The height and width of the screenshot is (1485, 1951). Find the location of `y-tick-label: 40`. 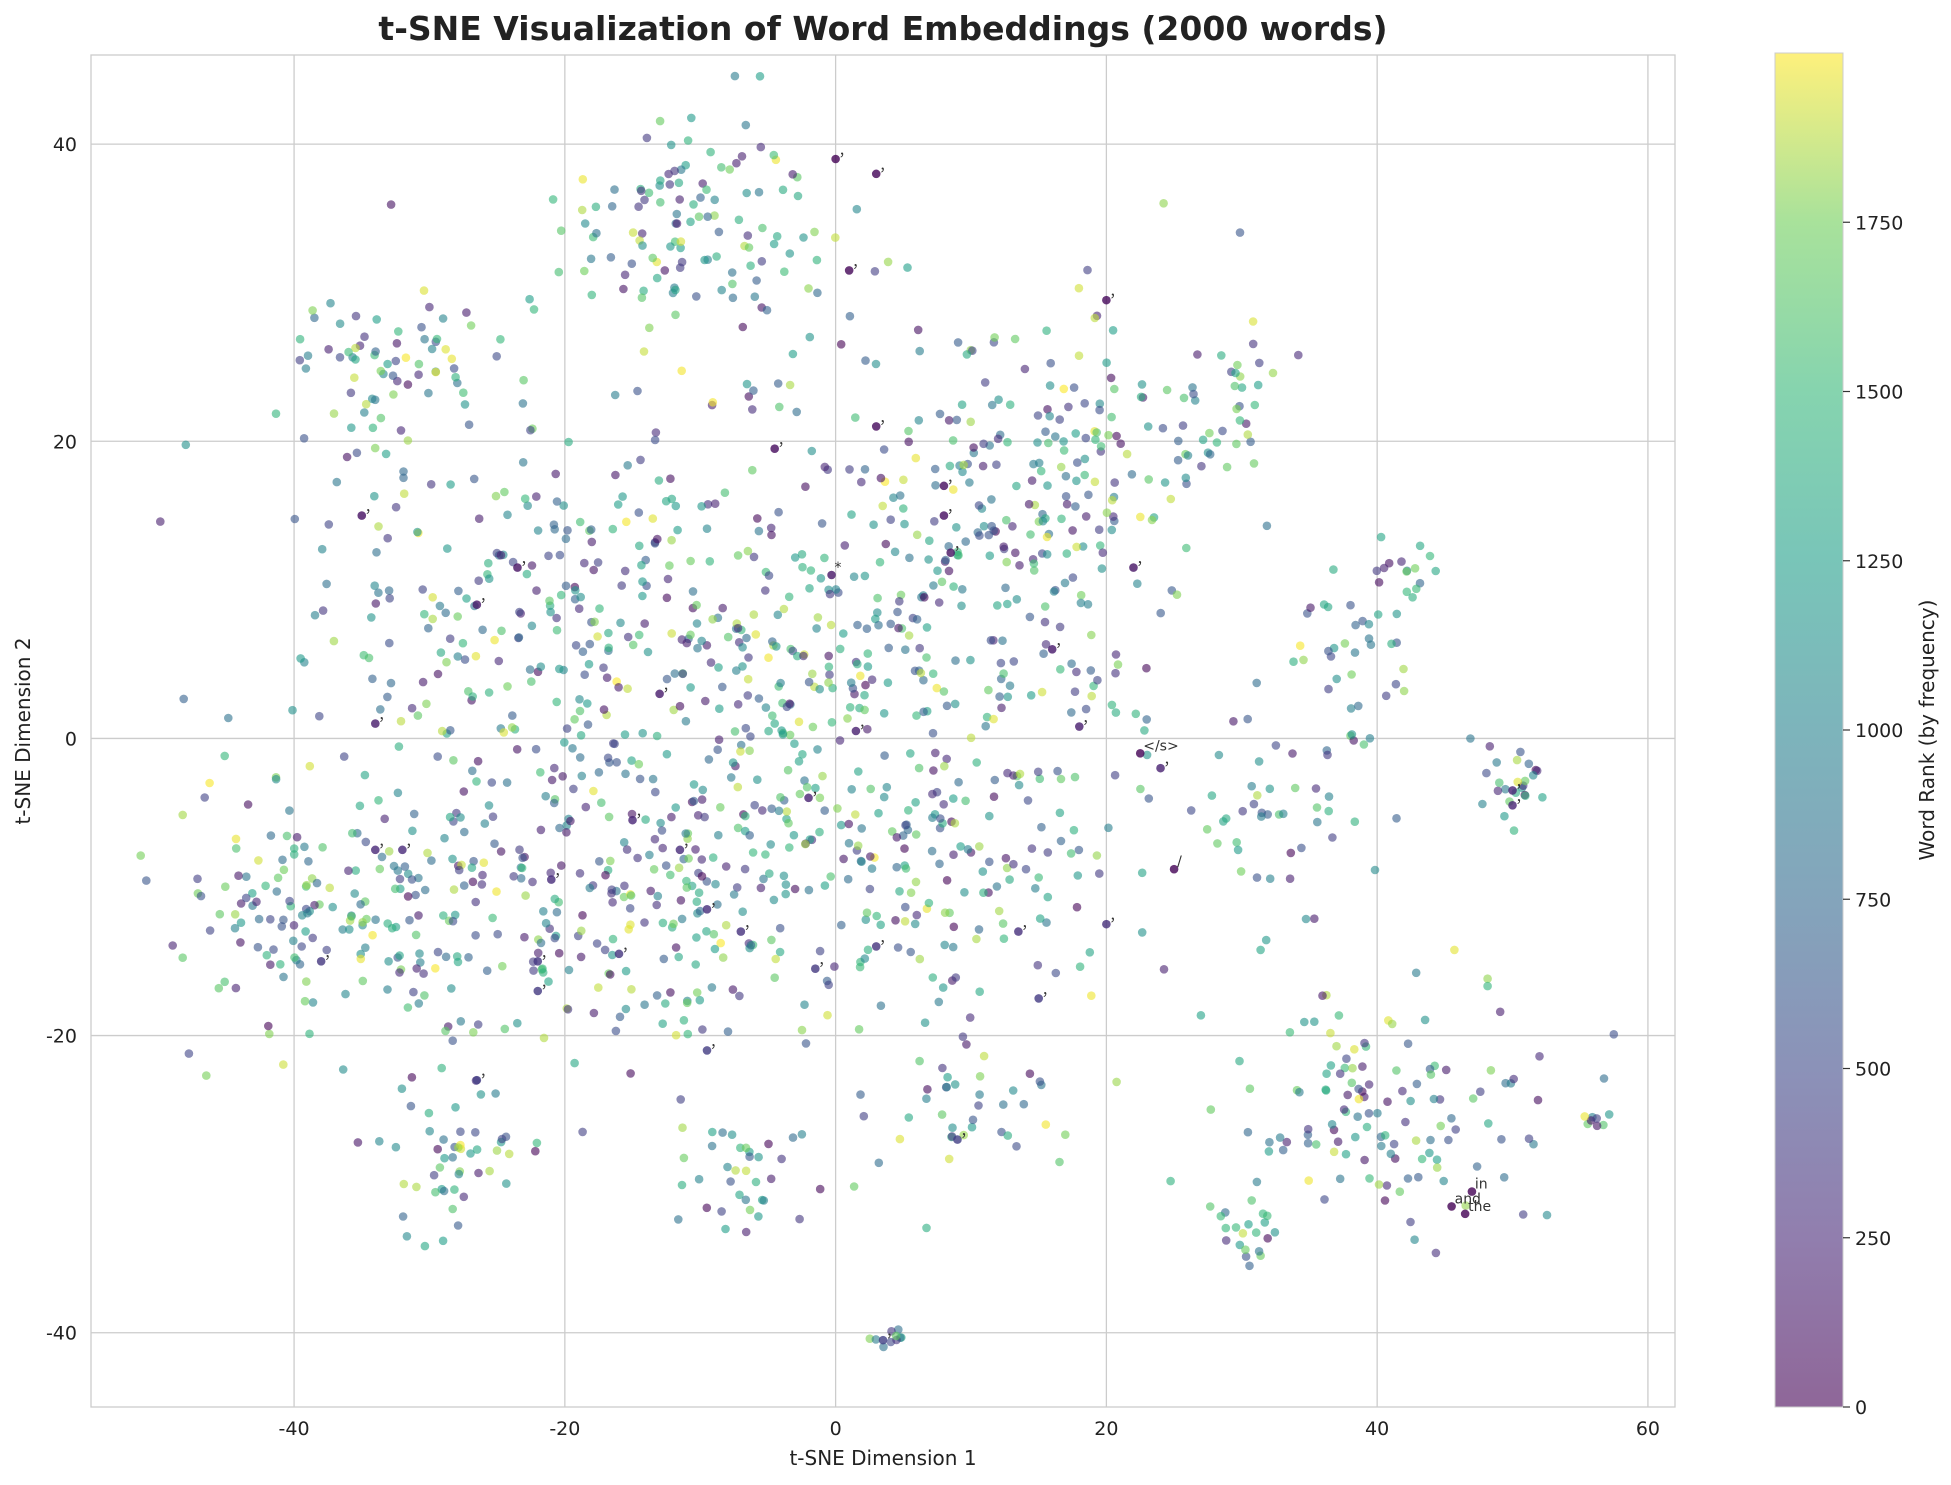

y-tick-label: 40 is located at coordinates (65, 145).